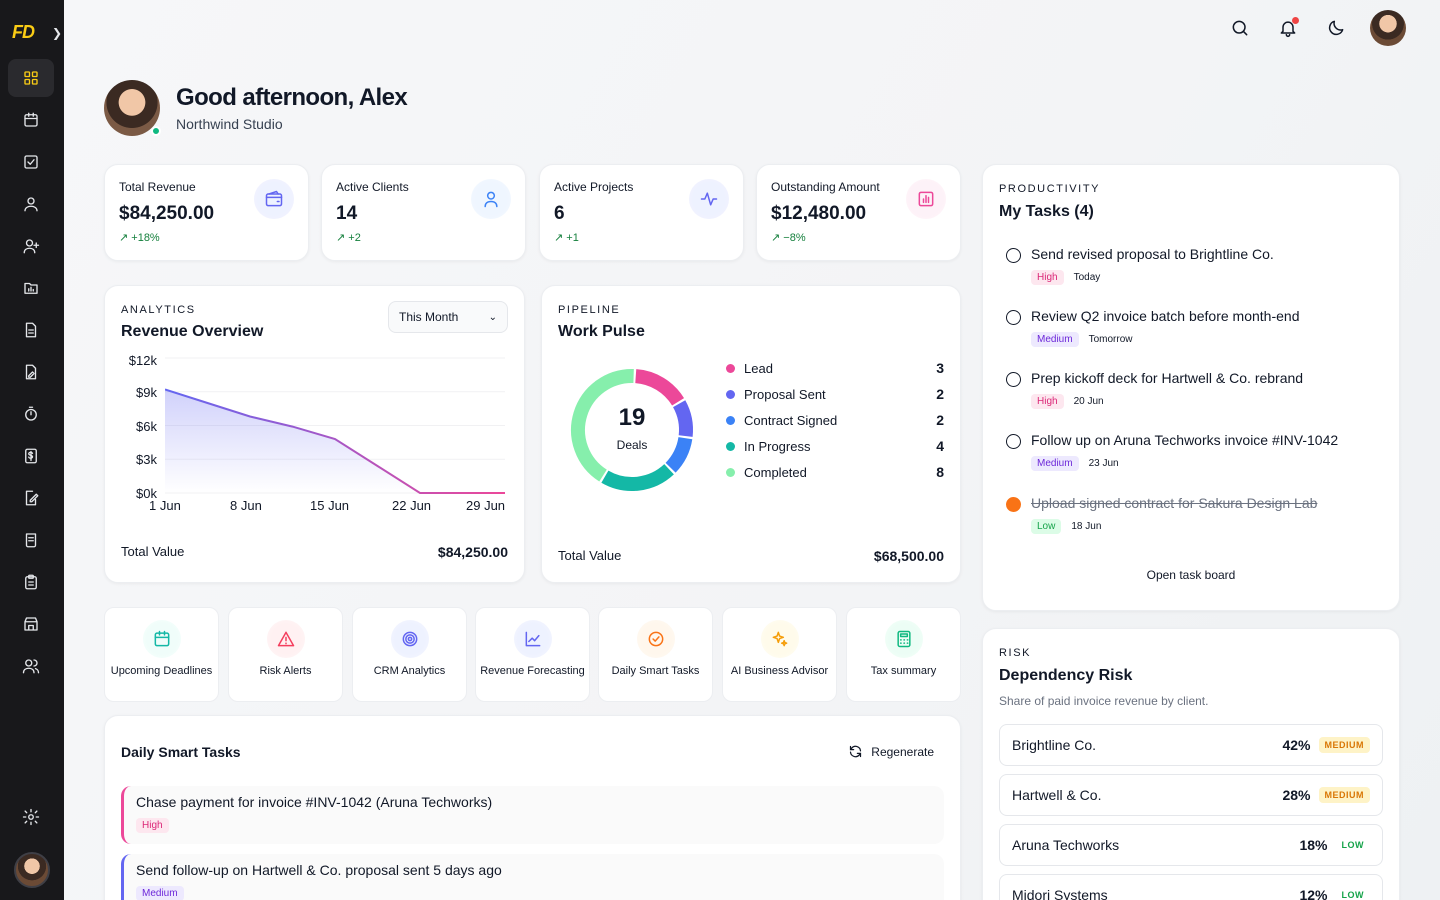 This screenshot has height=900, width=1440. I want to click on legend-item: Completed 8, so click(835, 472).